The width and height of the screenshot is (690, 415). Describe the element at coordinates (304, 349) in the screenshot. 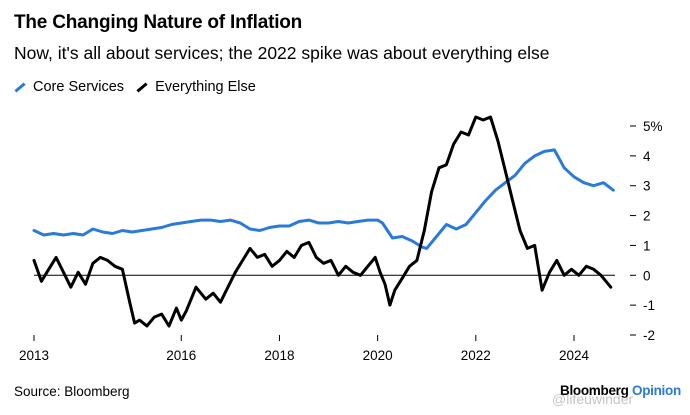

I see `x-axis: 2013 2016 2018 2020 2022 2024` at that location.